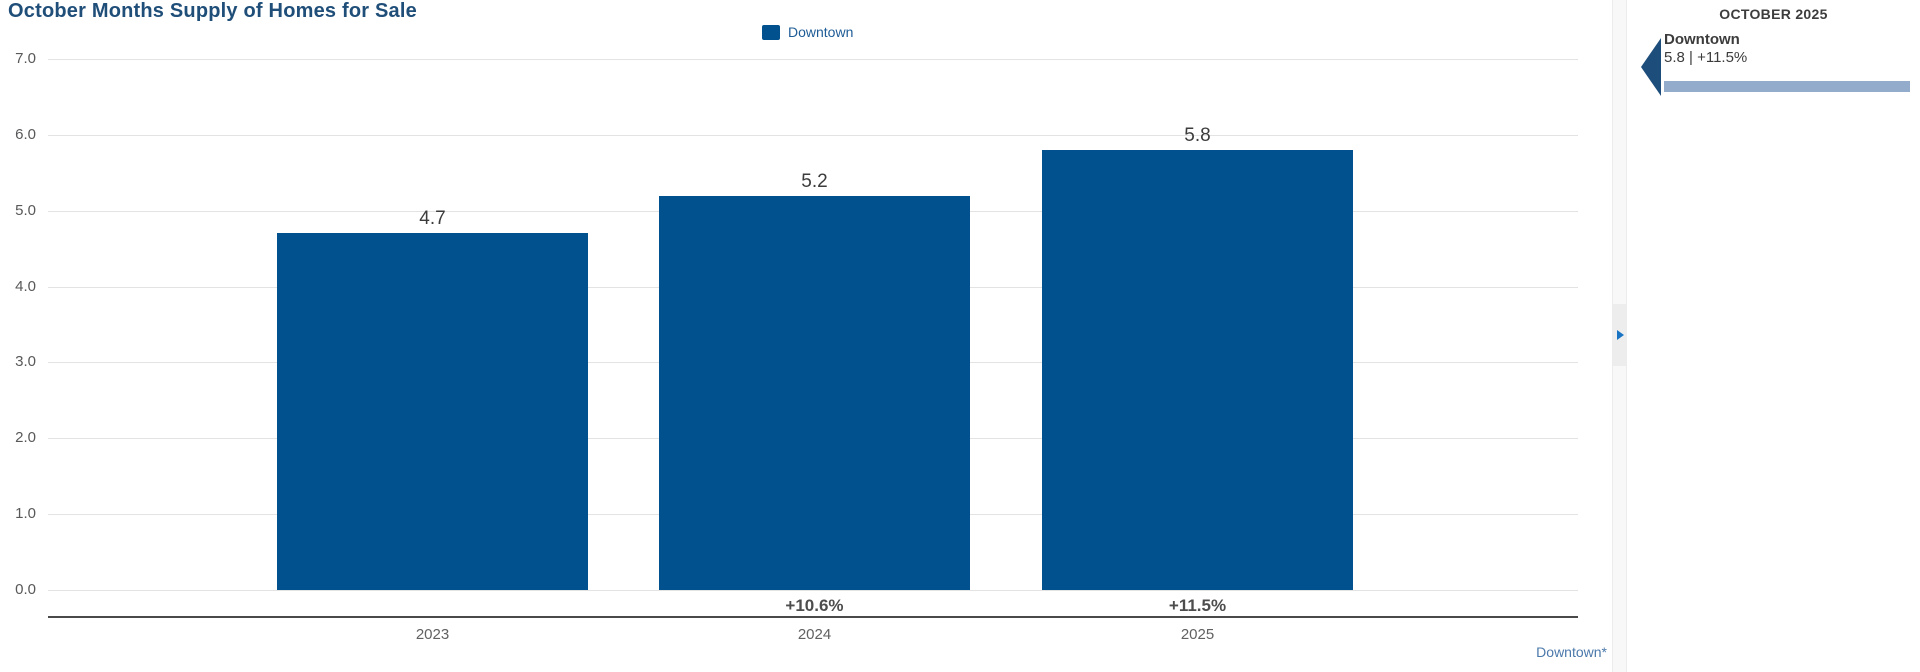 The width and height of the screenshot is (1920, 672). Describe the element at coordinates (1197, 605) in the screenshot. I see `pct-change-label: +11.5%` at that location.